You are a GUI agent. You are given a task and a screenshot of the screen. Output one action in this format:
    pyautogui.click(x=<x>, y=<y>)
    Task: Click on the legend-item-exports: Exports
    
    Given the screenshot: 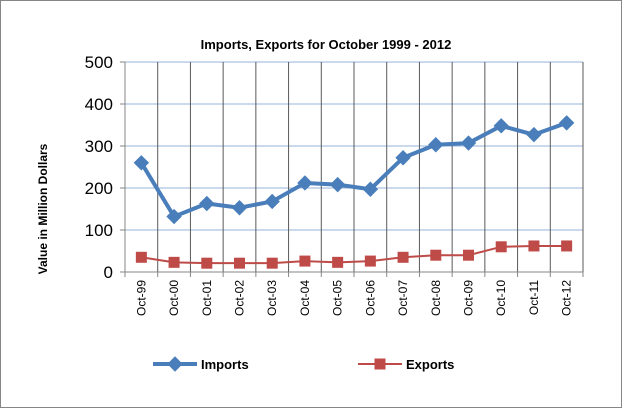 What is the action you would take?
    pyautogui.click(x=406, y=364)
    